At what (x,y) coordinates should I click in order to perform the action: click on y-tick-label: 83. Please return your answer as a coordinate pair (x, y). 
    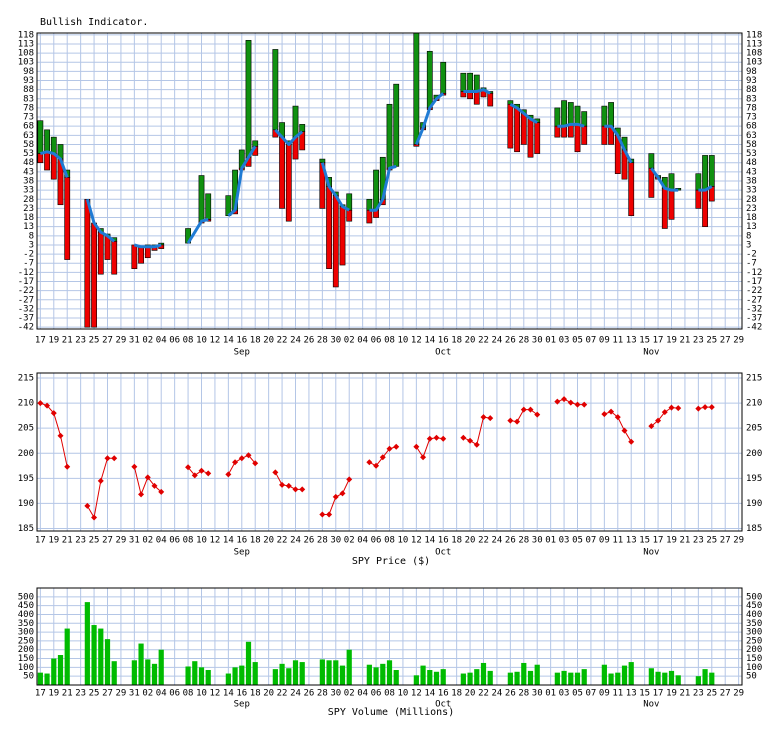
    Looking at the image, I should click on (28, 99).